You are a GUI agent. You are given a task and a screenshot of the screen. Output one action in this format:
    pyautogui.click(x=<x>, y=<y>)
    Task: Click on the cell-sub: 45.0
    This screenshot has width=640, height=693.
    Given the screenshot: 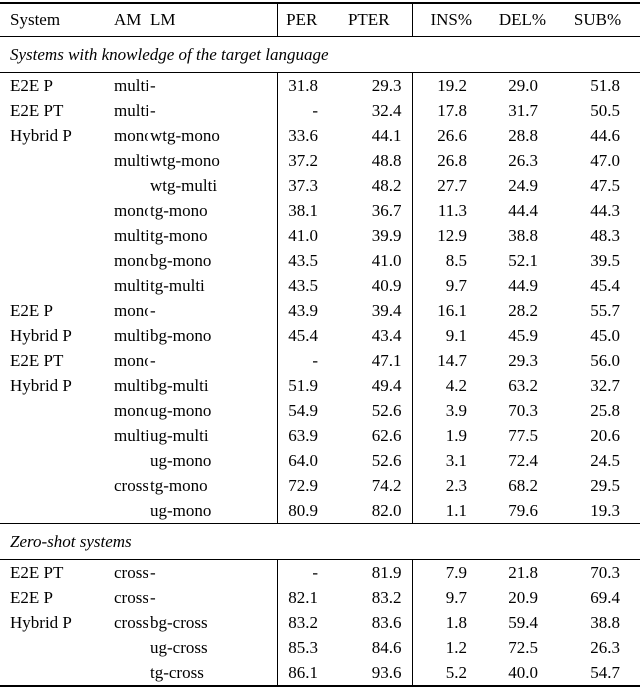 What is the action you would take?
    pyautogui.click(x=605, y=335)
    